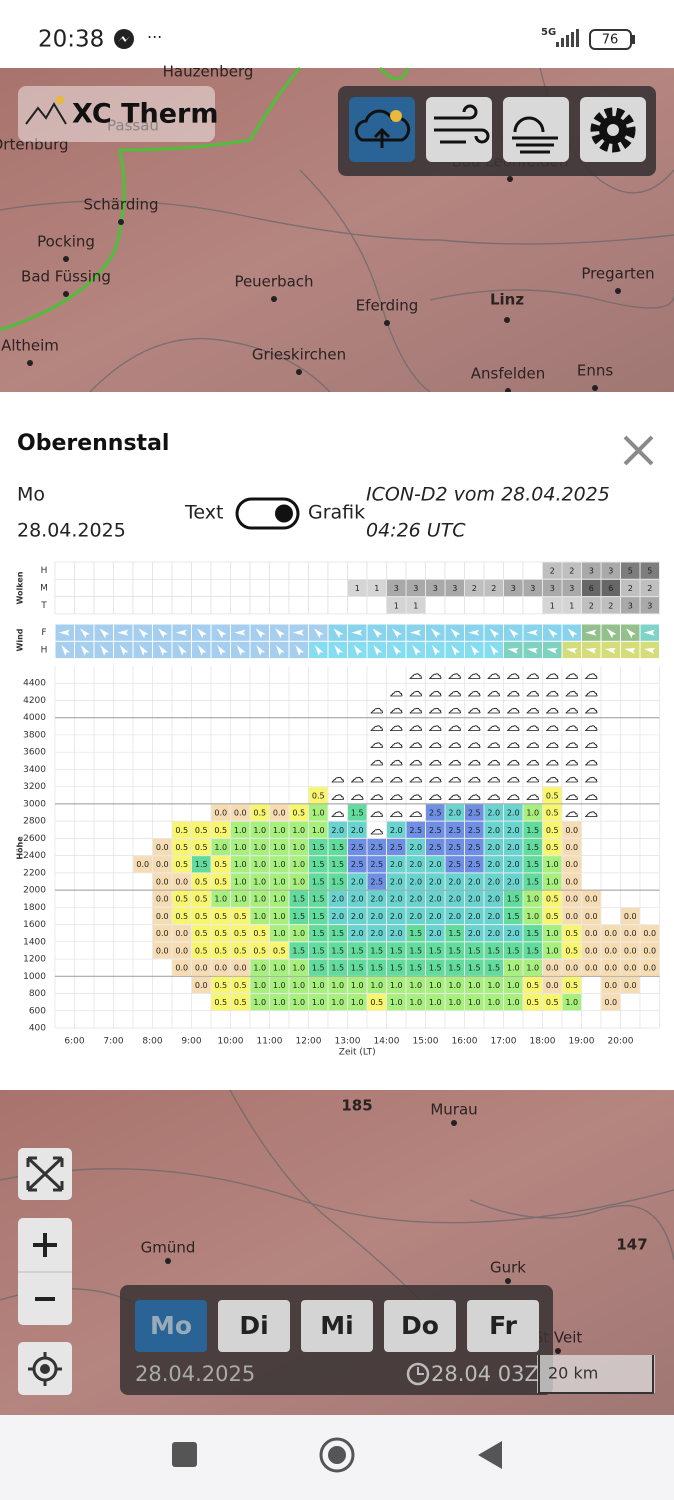 The image size is (674, 1500). I want to click on y-tick-label: 4000, so click(34, 718).